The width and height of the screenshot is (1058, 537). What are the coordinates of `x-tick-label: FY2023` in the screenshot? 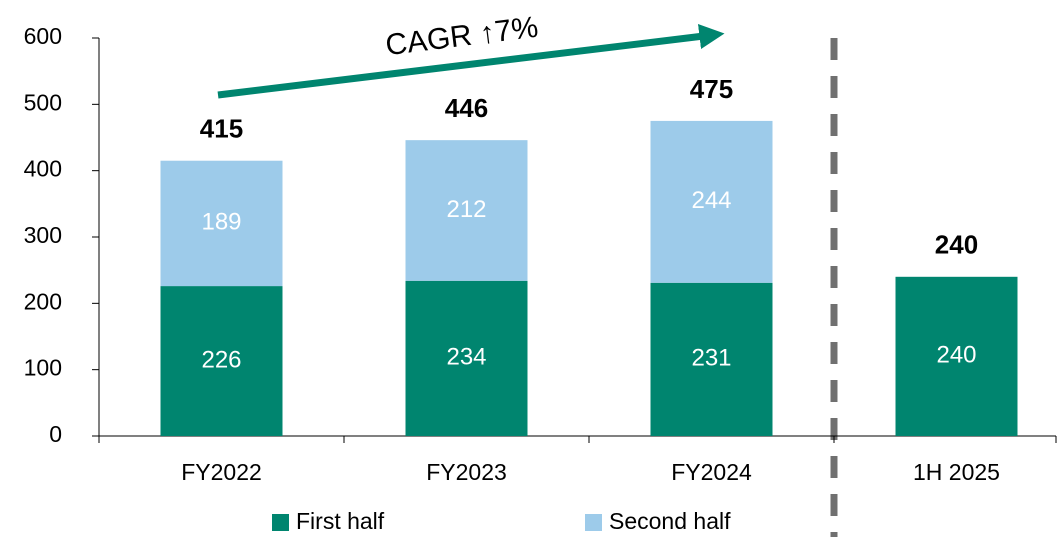 It's located at (466, 472).